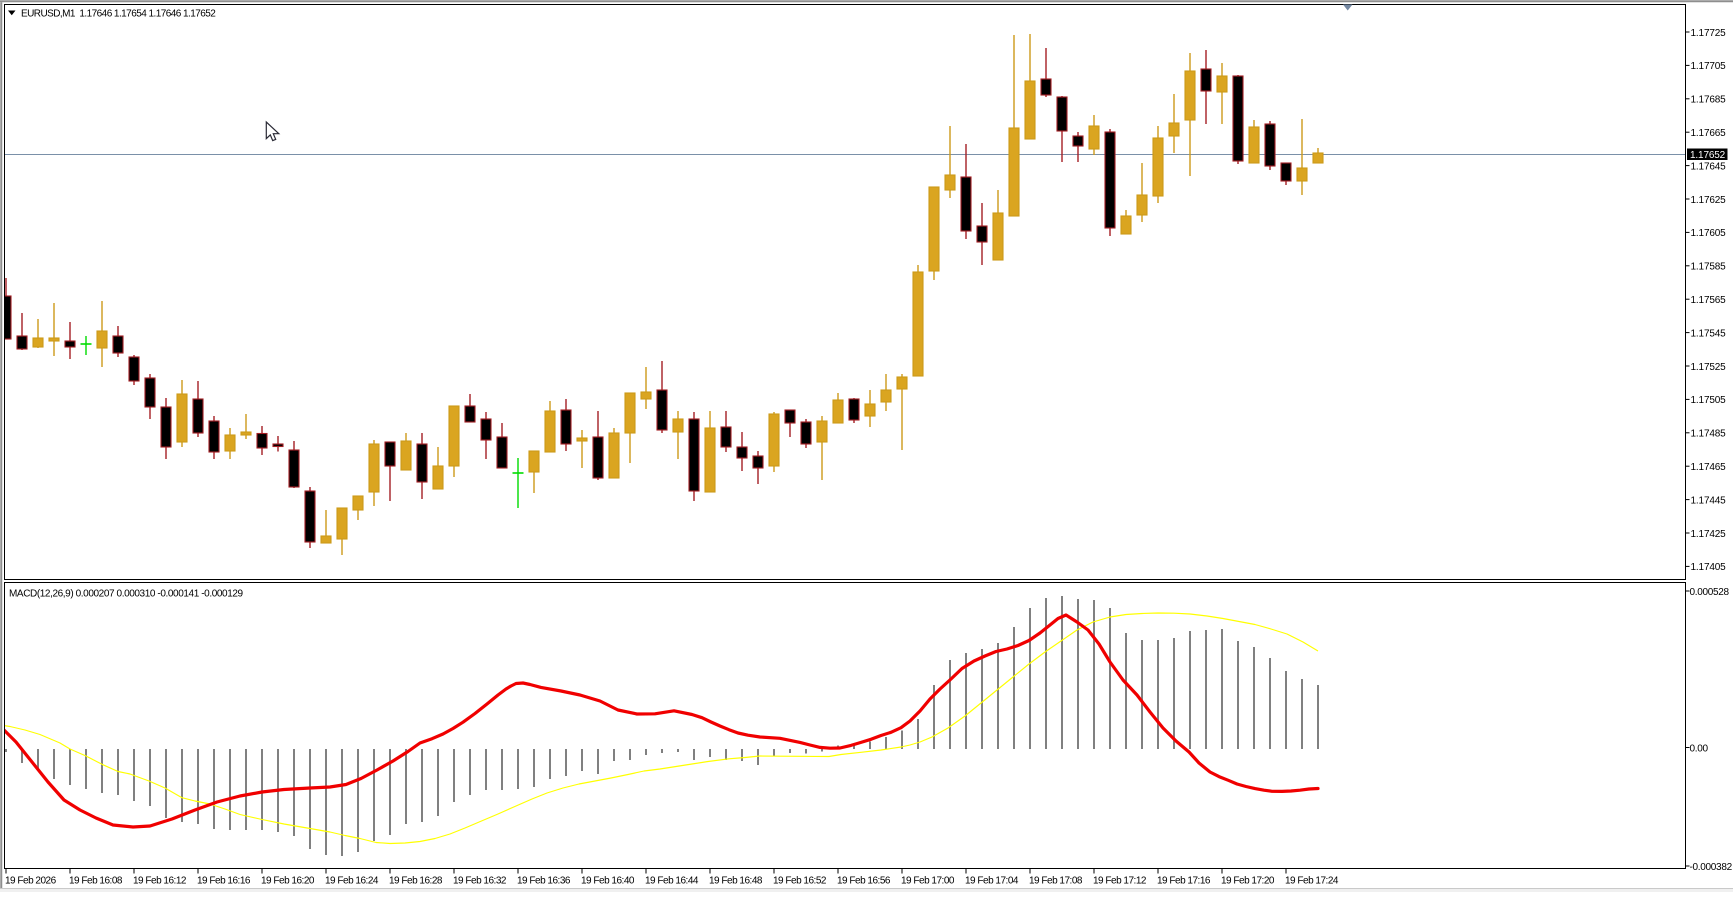 Image resolution: width=1733 pixels, height=897 pixels. I want to click on svg-text: 19 Feb 17:00, so click(928, 881).